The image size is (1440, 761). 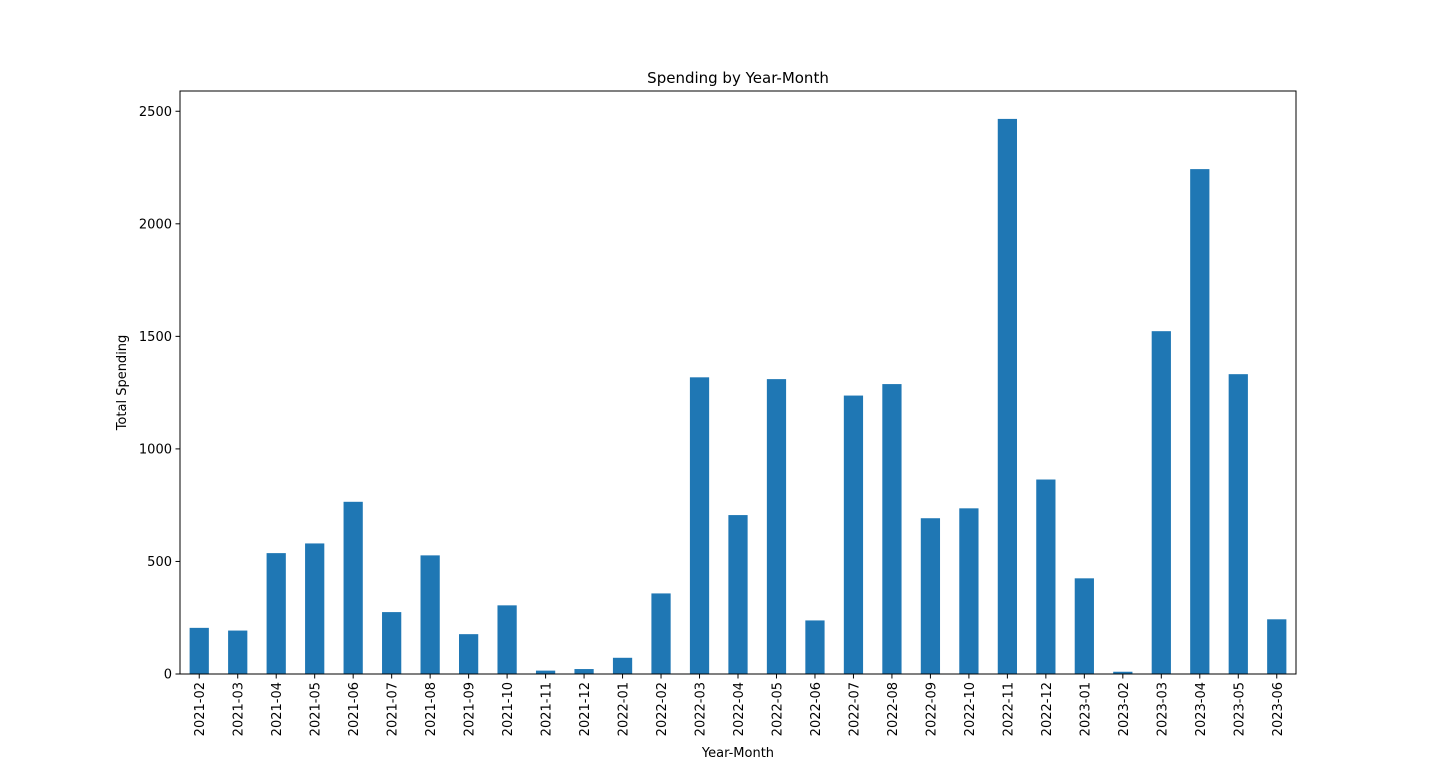 What do you see at coordinates (155, 449) in the screenshot?
I see `y-tick-label: 1000` at bounding box center [155, 449].